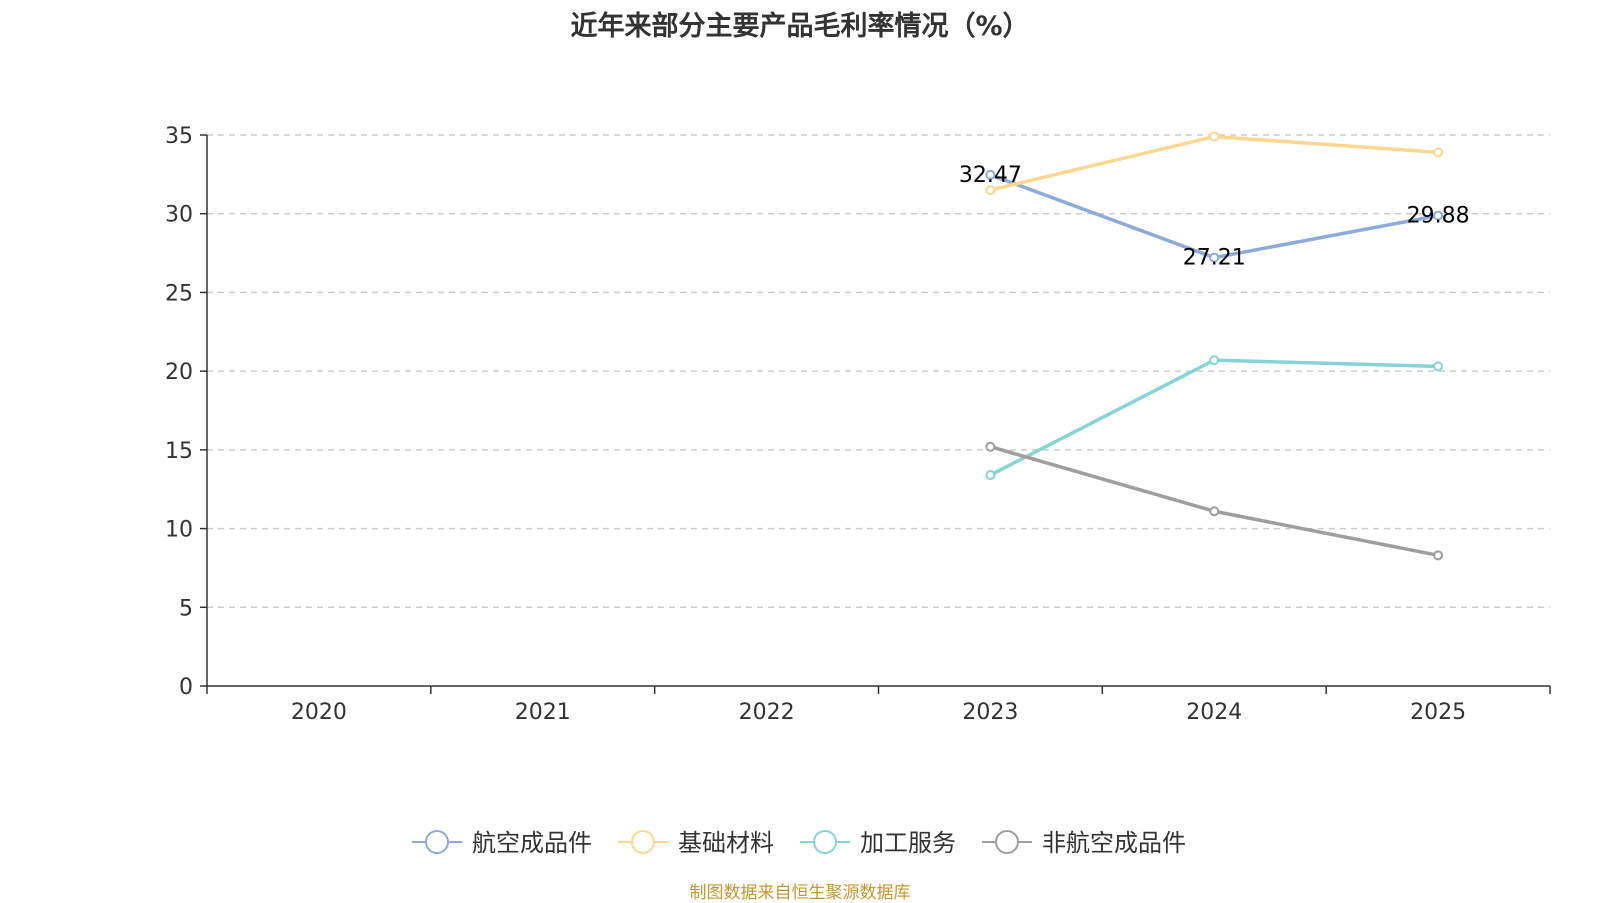  Describe the element at coordinates (186, 608) in the screenshot. I see `y-tick-label: 5` at that location.